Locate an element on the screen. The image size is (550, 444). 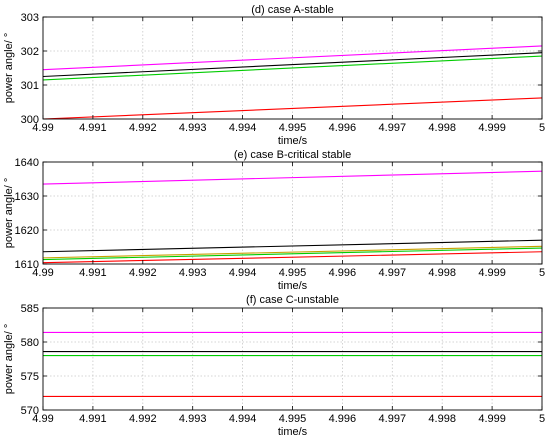
y-tick-label: 300 is located at coordinates (30, 120).